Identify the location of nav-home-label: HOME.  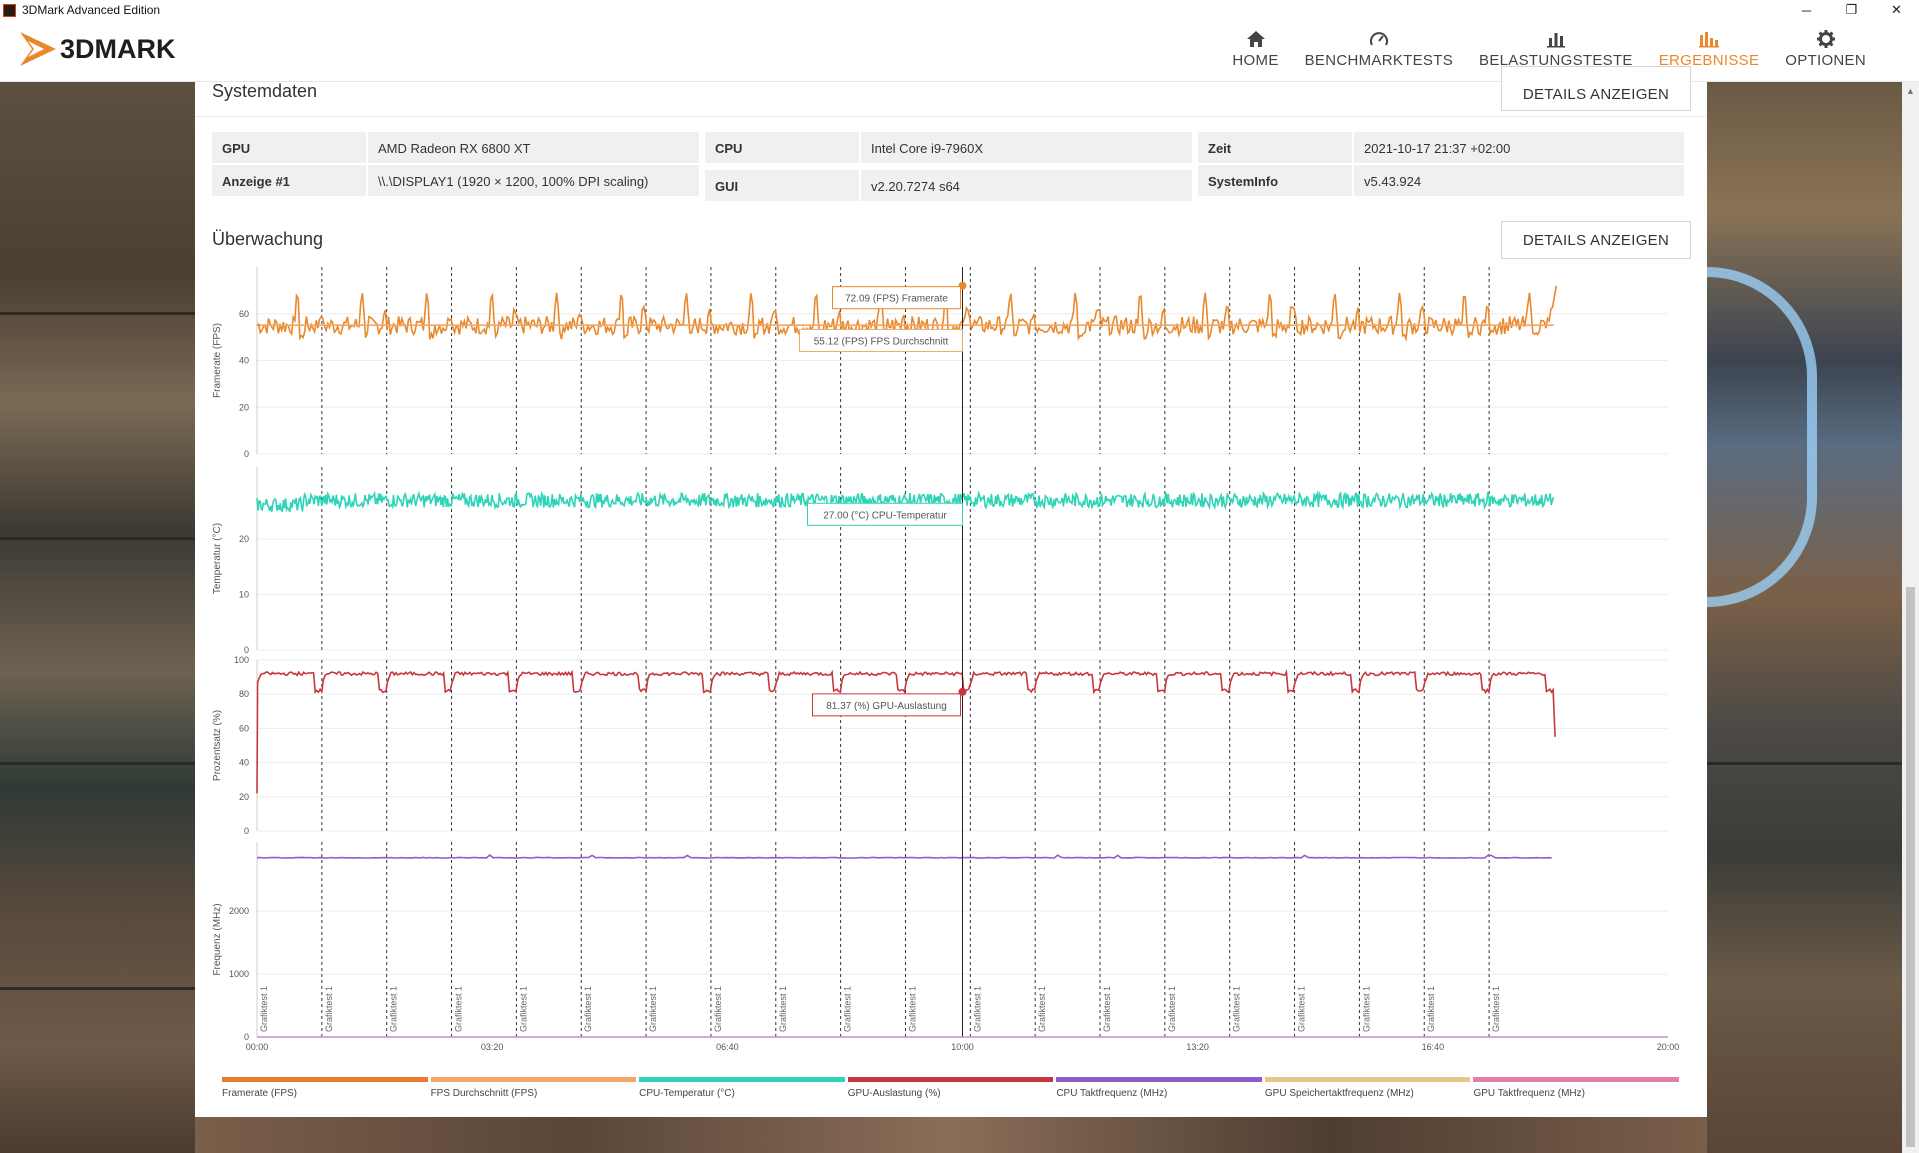
(1255, 60).